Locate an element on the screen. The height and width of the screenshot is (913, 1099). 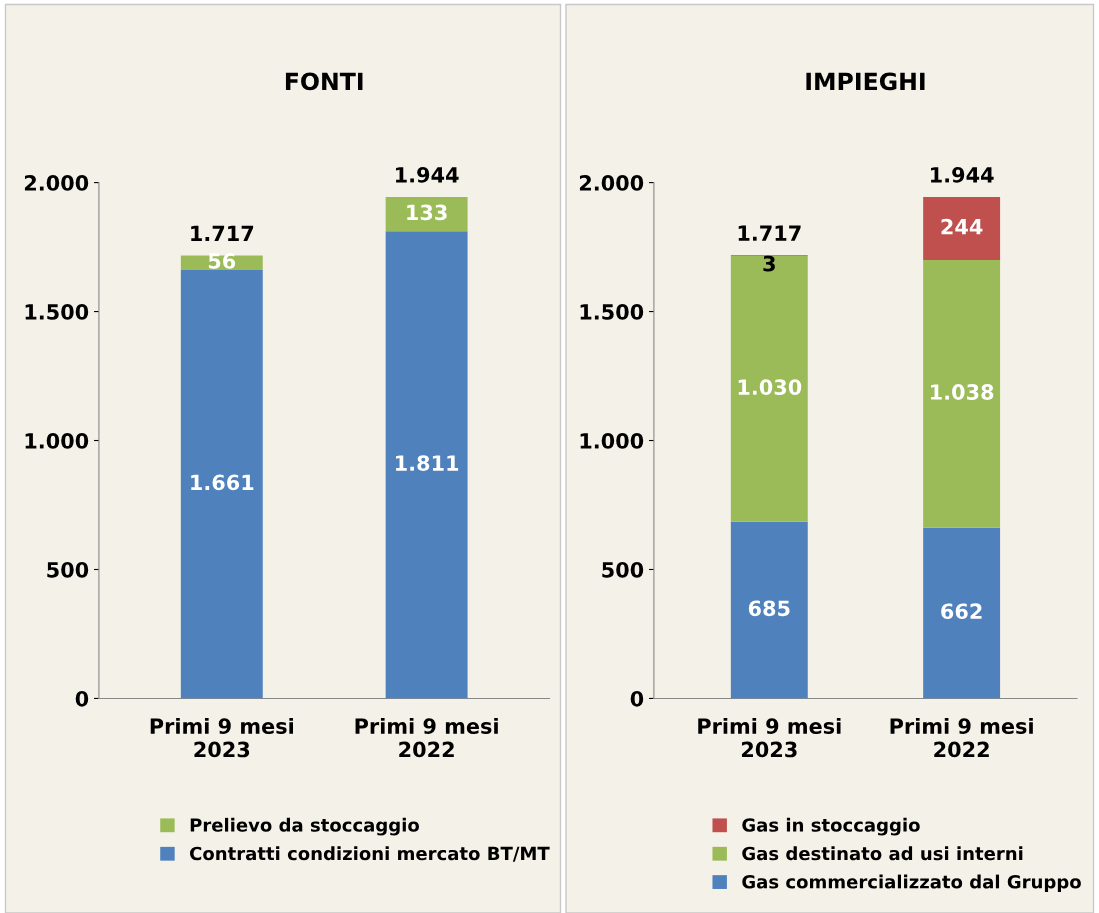
data-label: 1.038 is located at coordinates (962, 392).